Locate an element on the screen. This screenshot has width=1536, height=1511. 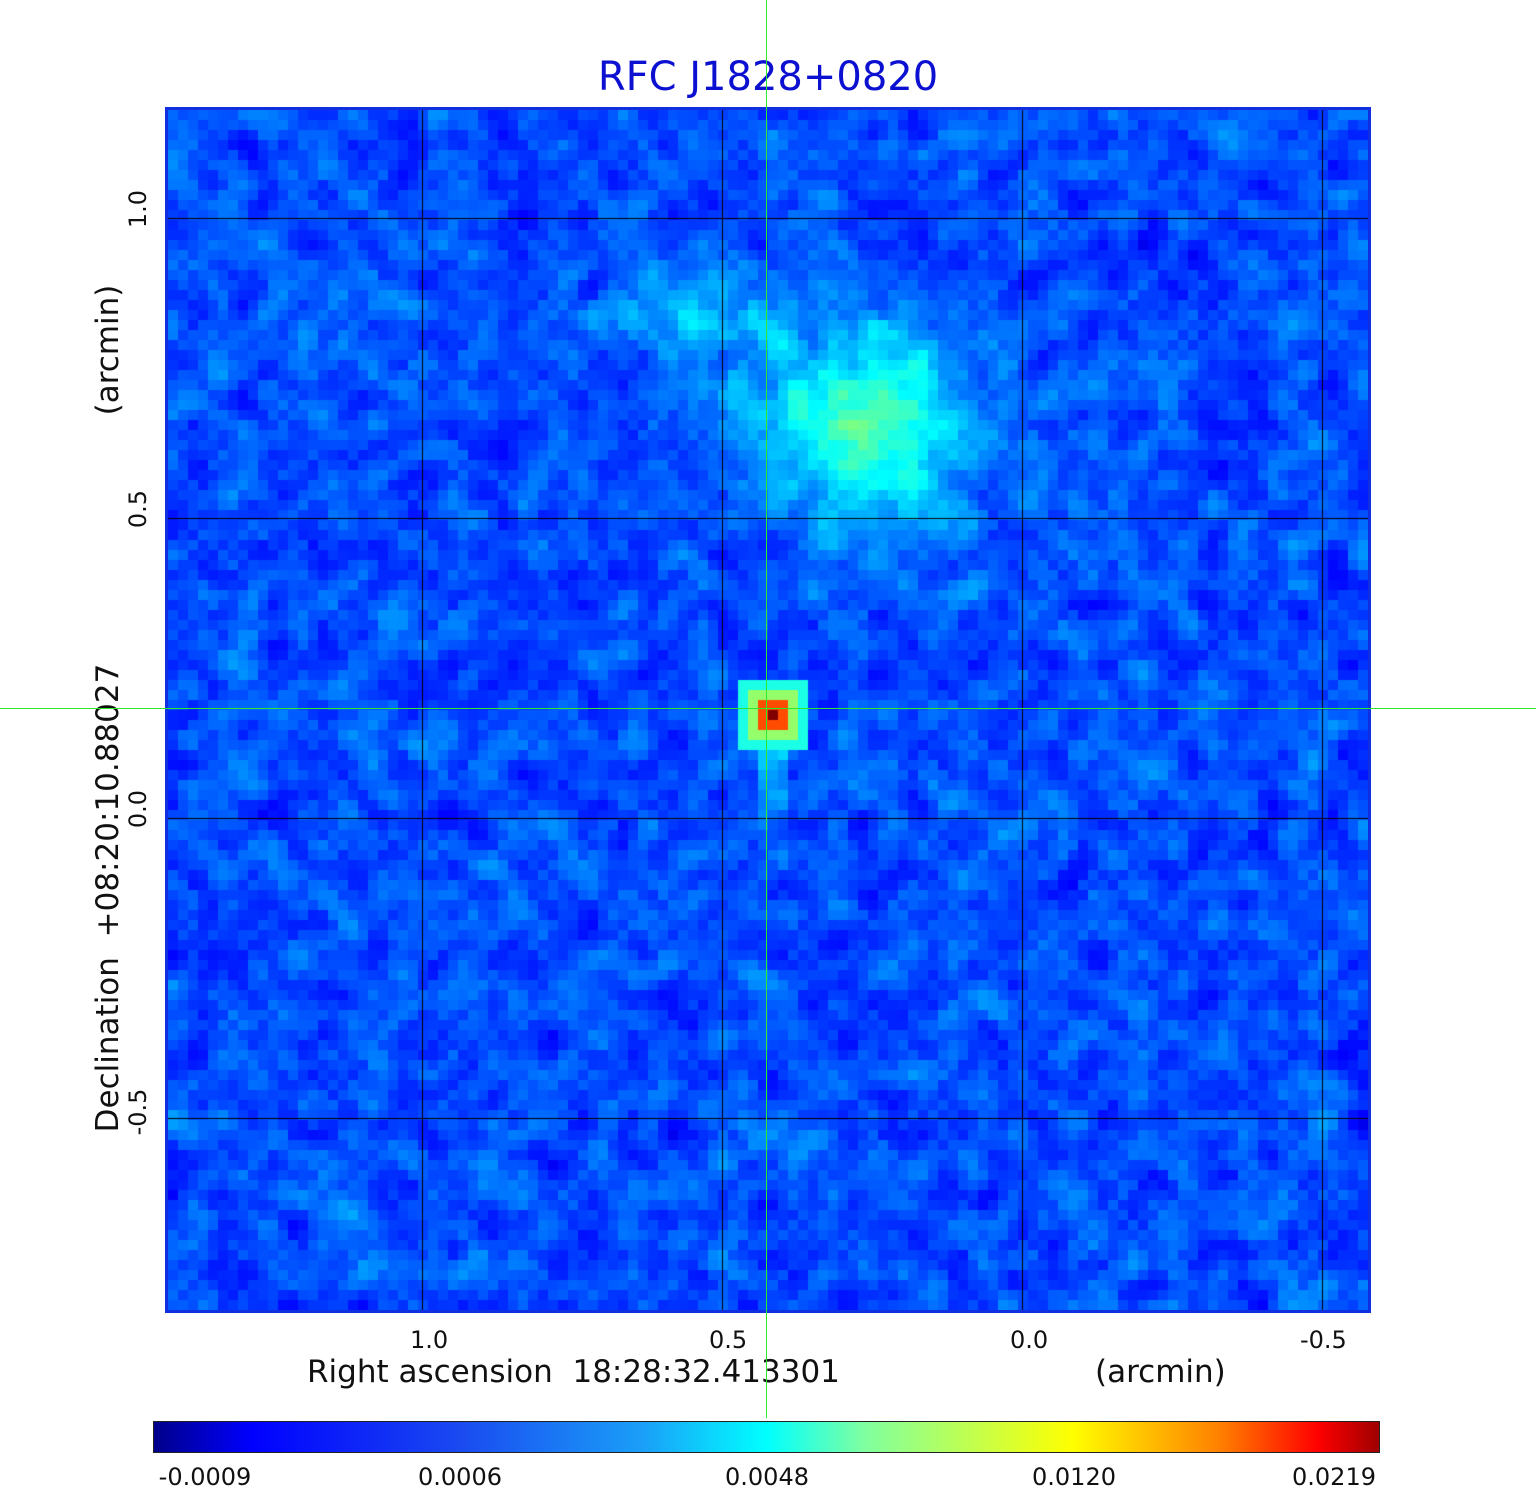
x-tick-label: 0.5 is located at coordinates (728, 1340).